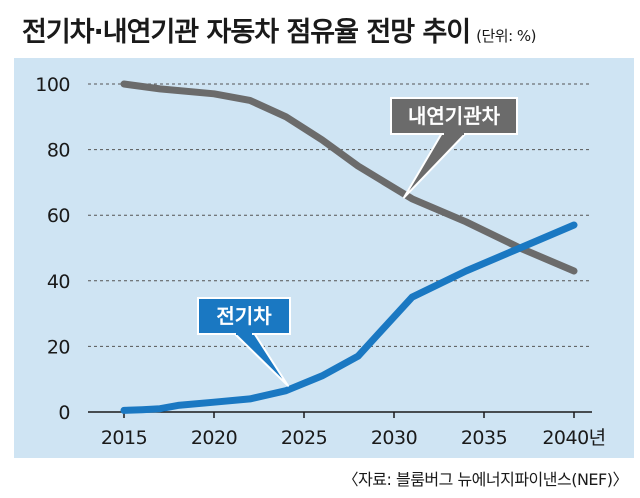 This screenshot has width=640, height=498. I want to click on y-tick-label-60: 60, so click(58, 216).